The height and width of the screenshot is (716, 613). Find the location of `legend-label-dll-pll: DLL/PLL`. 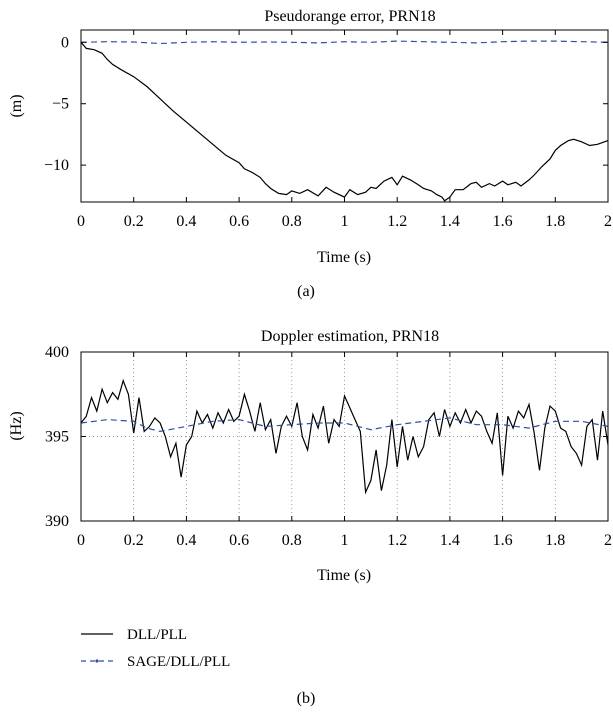

legend-label-dll-pll: DLL/PLL is located at coordinates (157, 635).